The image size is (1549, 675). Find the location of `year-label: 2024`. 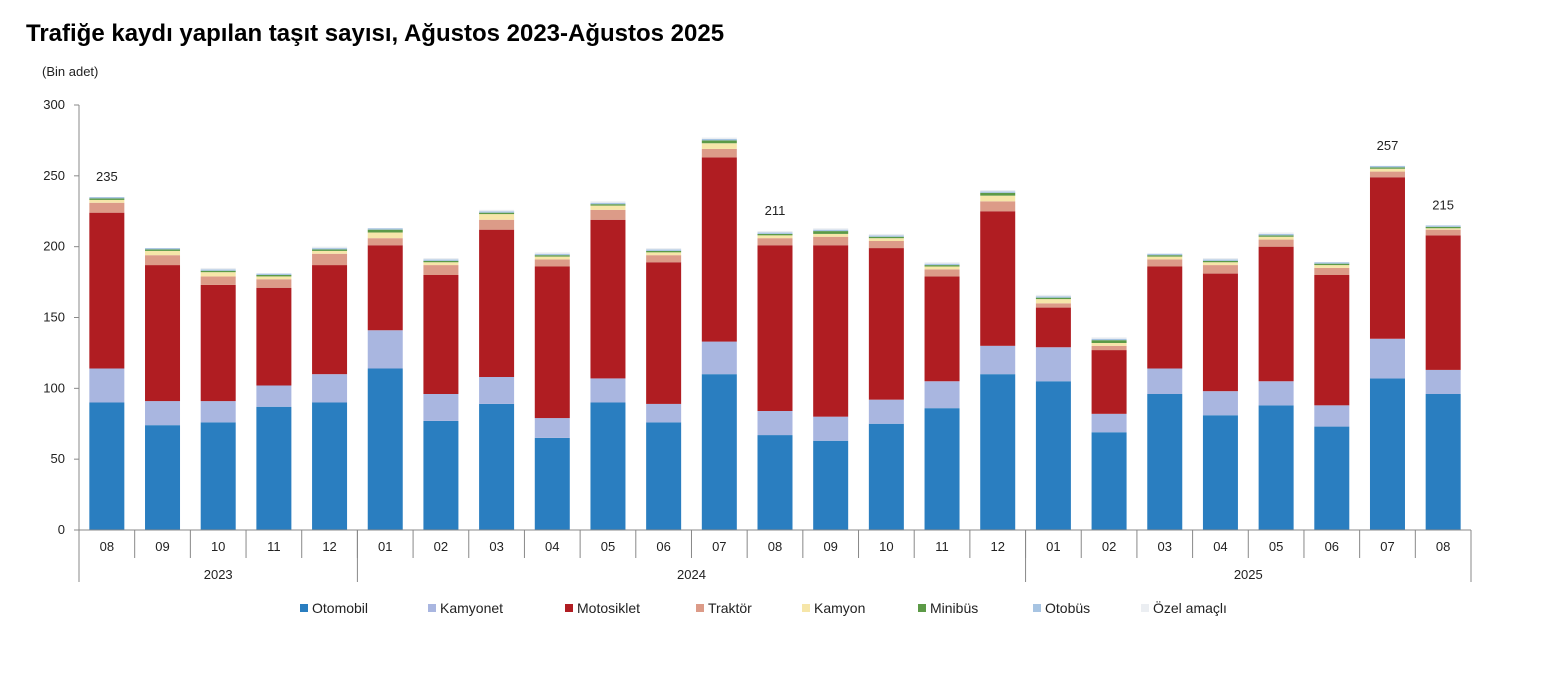

year-label: 2024 is located at coordinates (691, 574).